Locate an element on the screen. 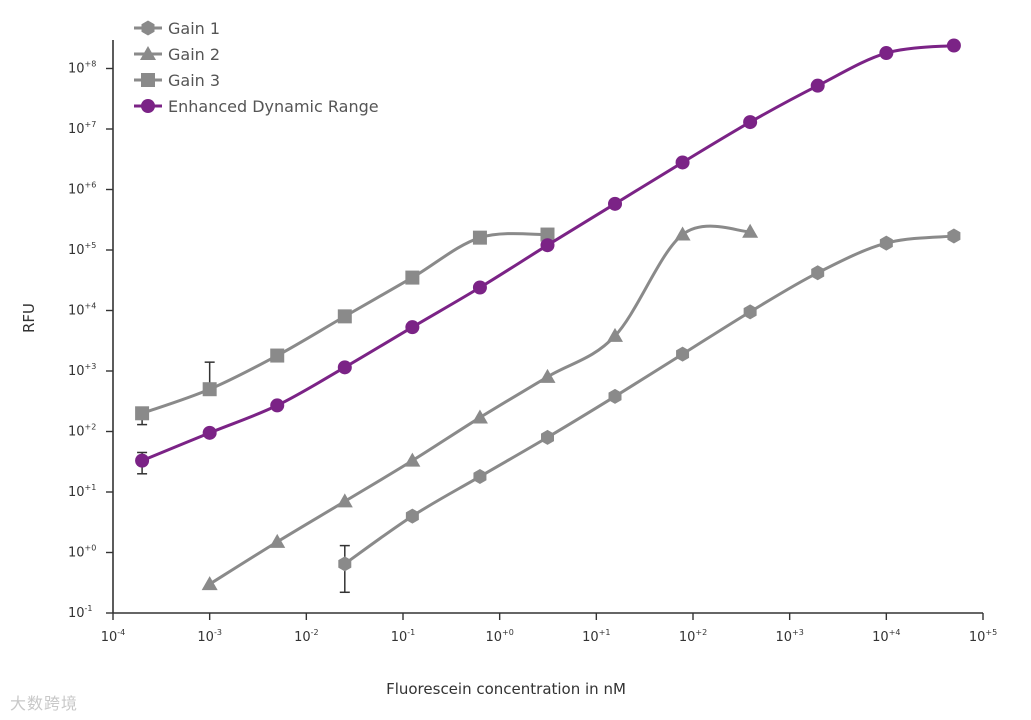  legend-label: Gain 3 is located at coordinates (194, 80).